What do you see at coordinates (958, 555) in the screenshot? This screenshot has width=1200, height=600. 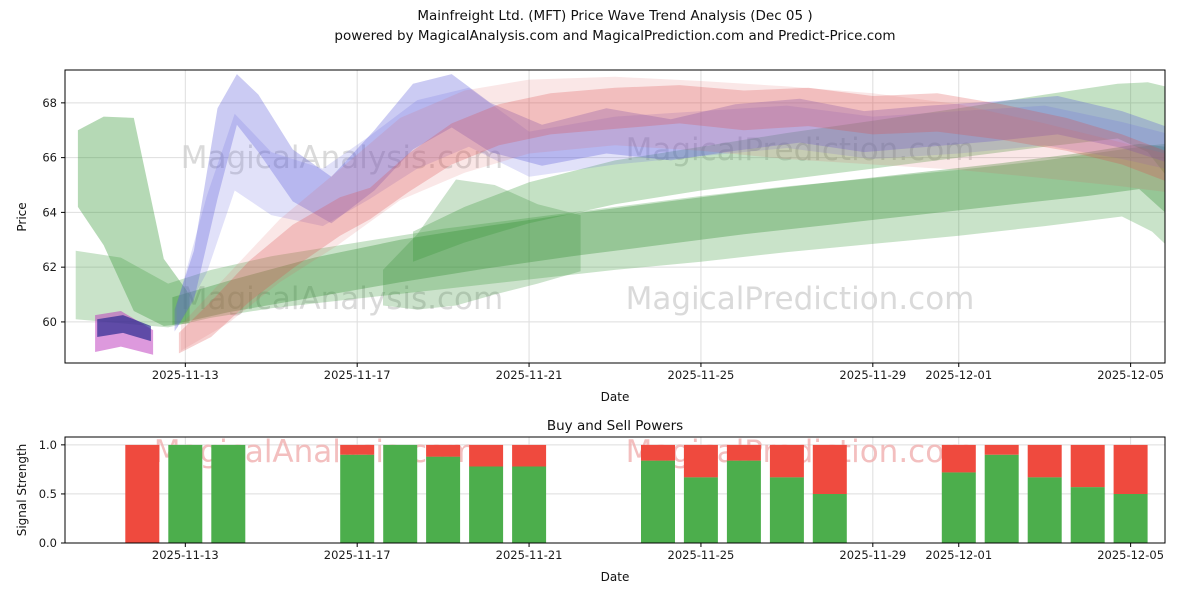 I see `power-xtick-label: 2025-12-01` at bounding box center [958, 555].